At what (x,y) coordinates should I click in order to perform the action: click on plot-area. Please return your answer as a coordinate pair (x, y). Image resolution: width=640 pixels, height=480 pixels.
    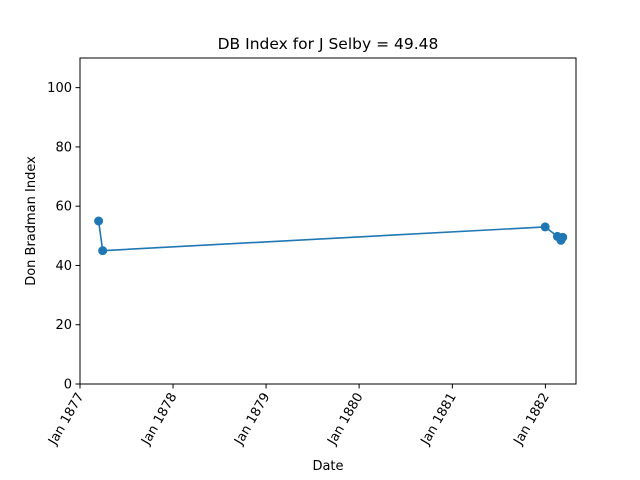
    Looking at the image, I should click on (331, 236).